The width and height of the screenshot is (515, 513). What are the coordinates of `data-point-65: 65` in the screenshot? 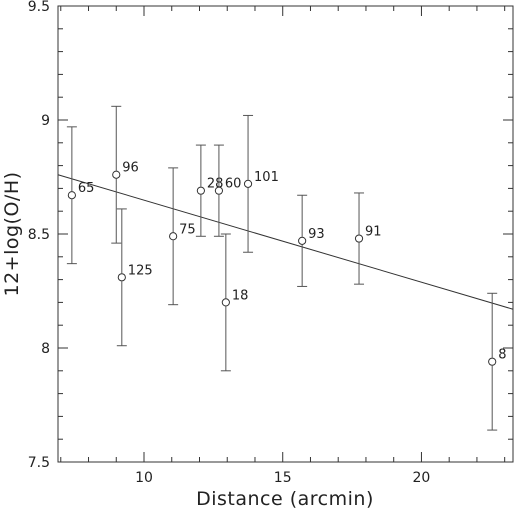 It's located at (80, 195).